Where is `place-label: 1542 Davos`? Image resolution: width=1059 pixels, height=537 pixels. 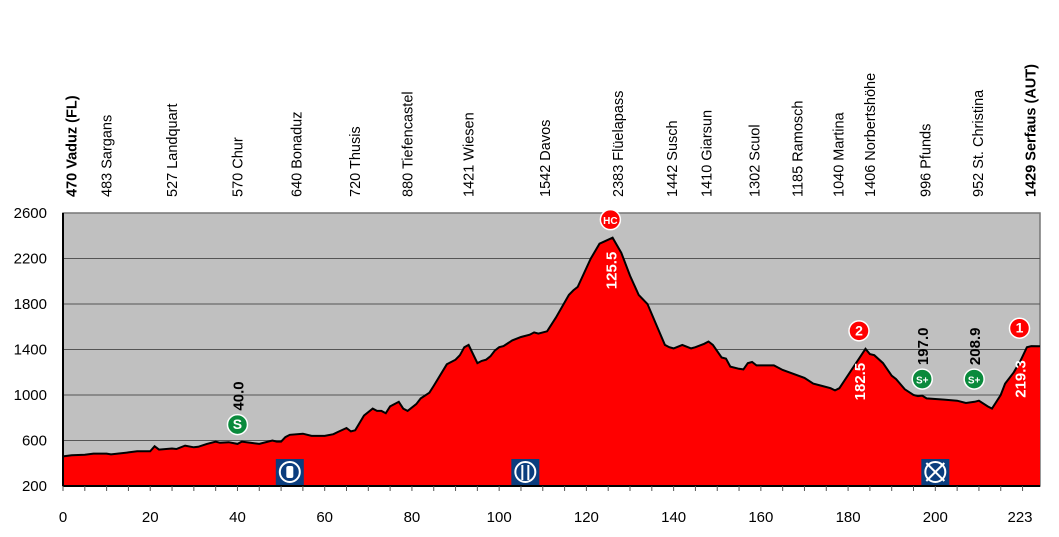 place-label: 1542 Davos is located at coordinates (546, 158).